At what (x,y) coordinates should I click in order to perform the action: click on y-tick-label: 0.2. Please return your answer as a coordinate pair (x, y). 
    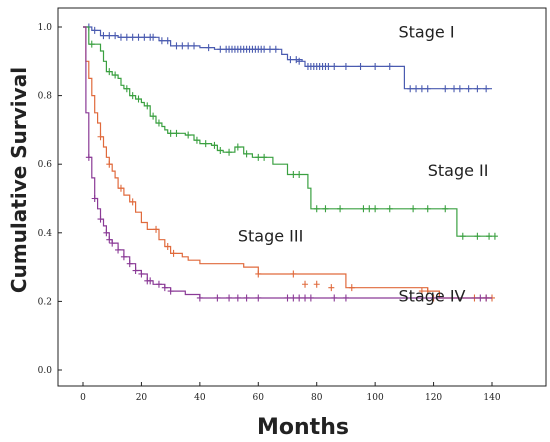
    Looking at the image, I should click on (45, 302).